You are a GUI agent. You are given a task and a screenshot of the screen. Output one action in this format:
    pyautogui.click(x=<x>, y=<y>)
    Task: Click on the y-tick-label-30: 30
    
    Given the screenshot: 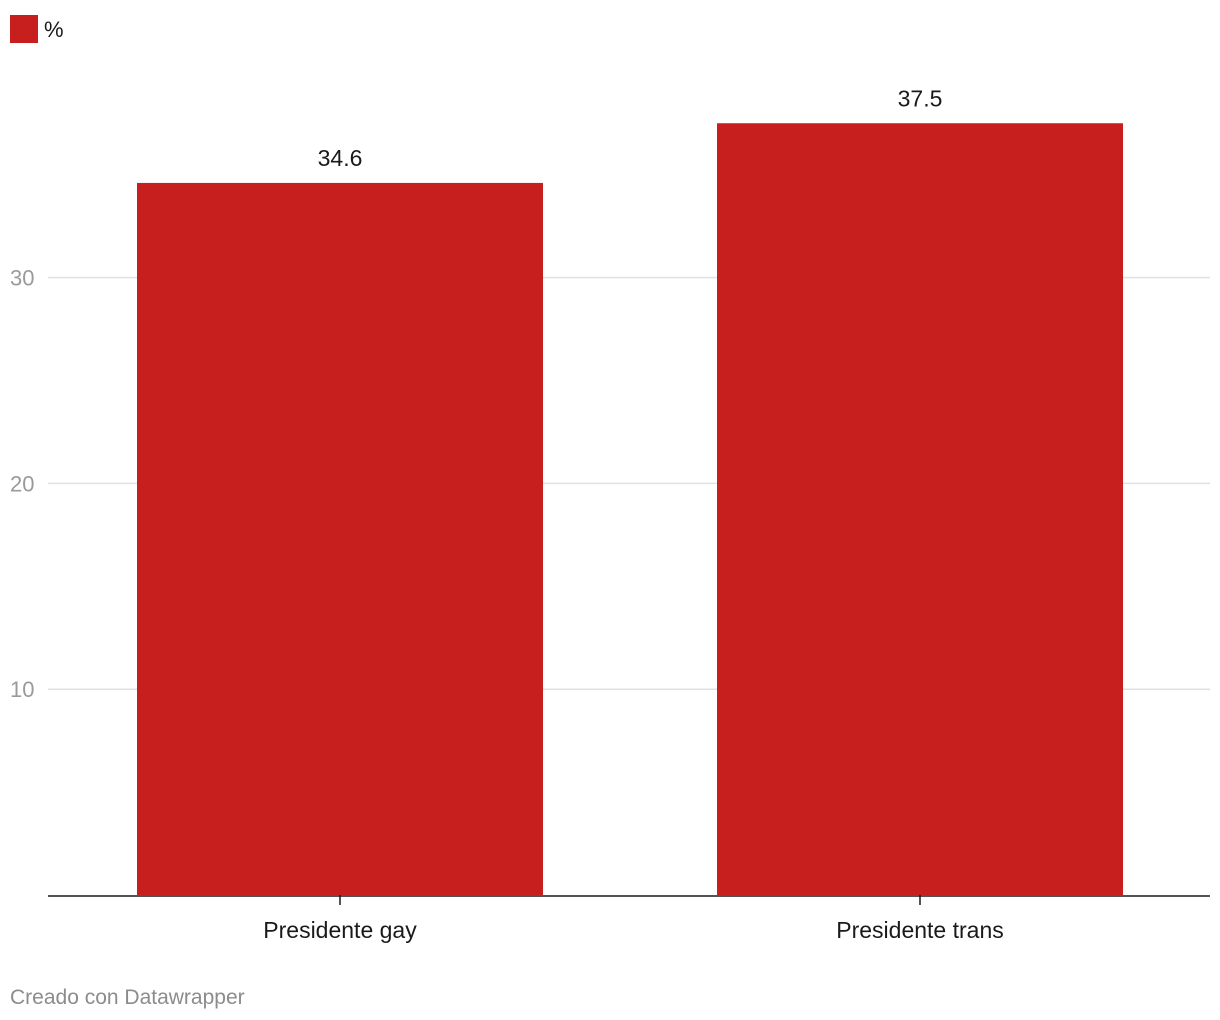 What is the action you would take?
    pyautogui.click(x=22, y=278)
    